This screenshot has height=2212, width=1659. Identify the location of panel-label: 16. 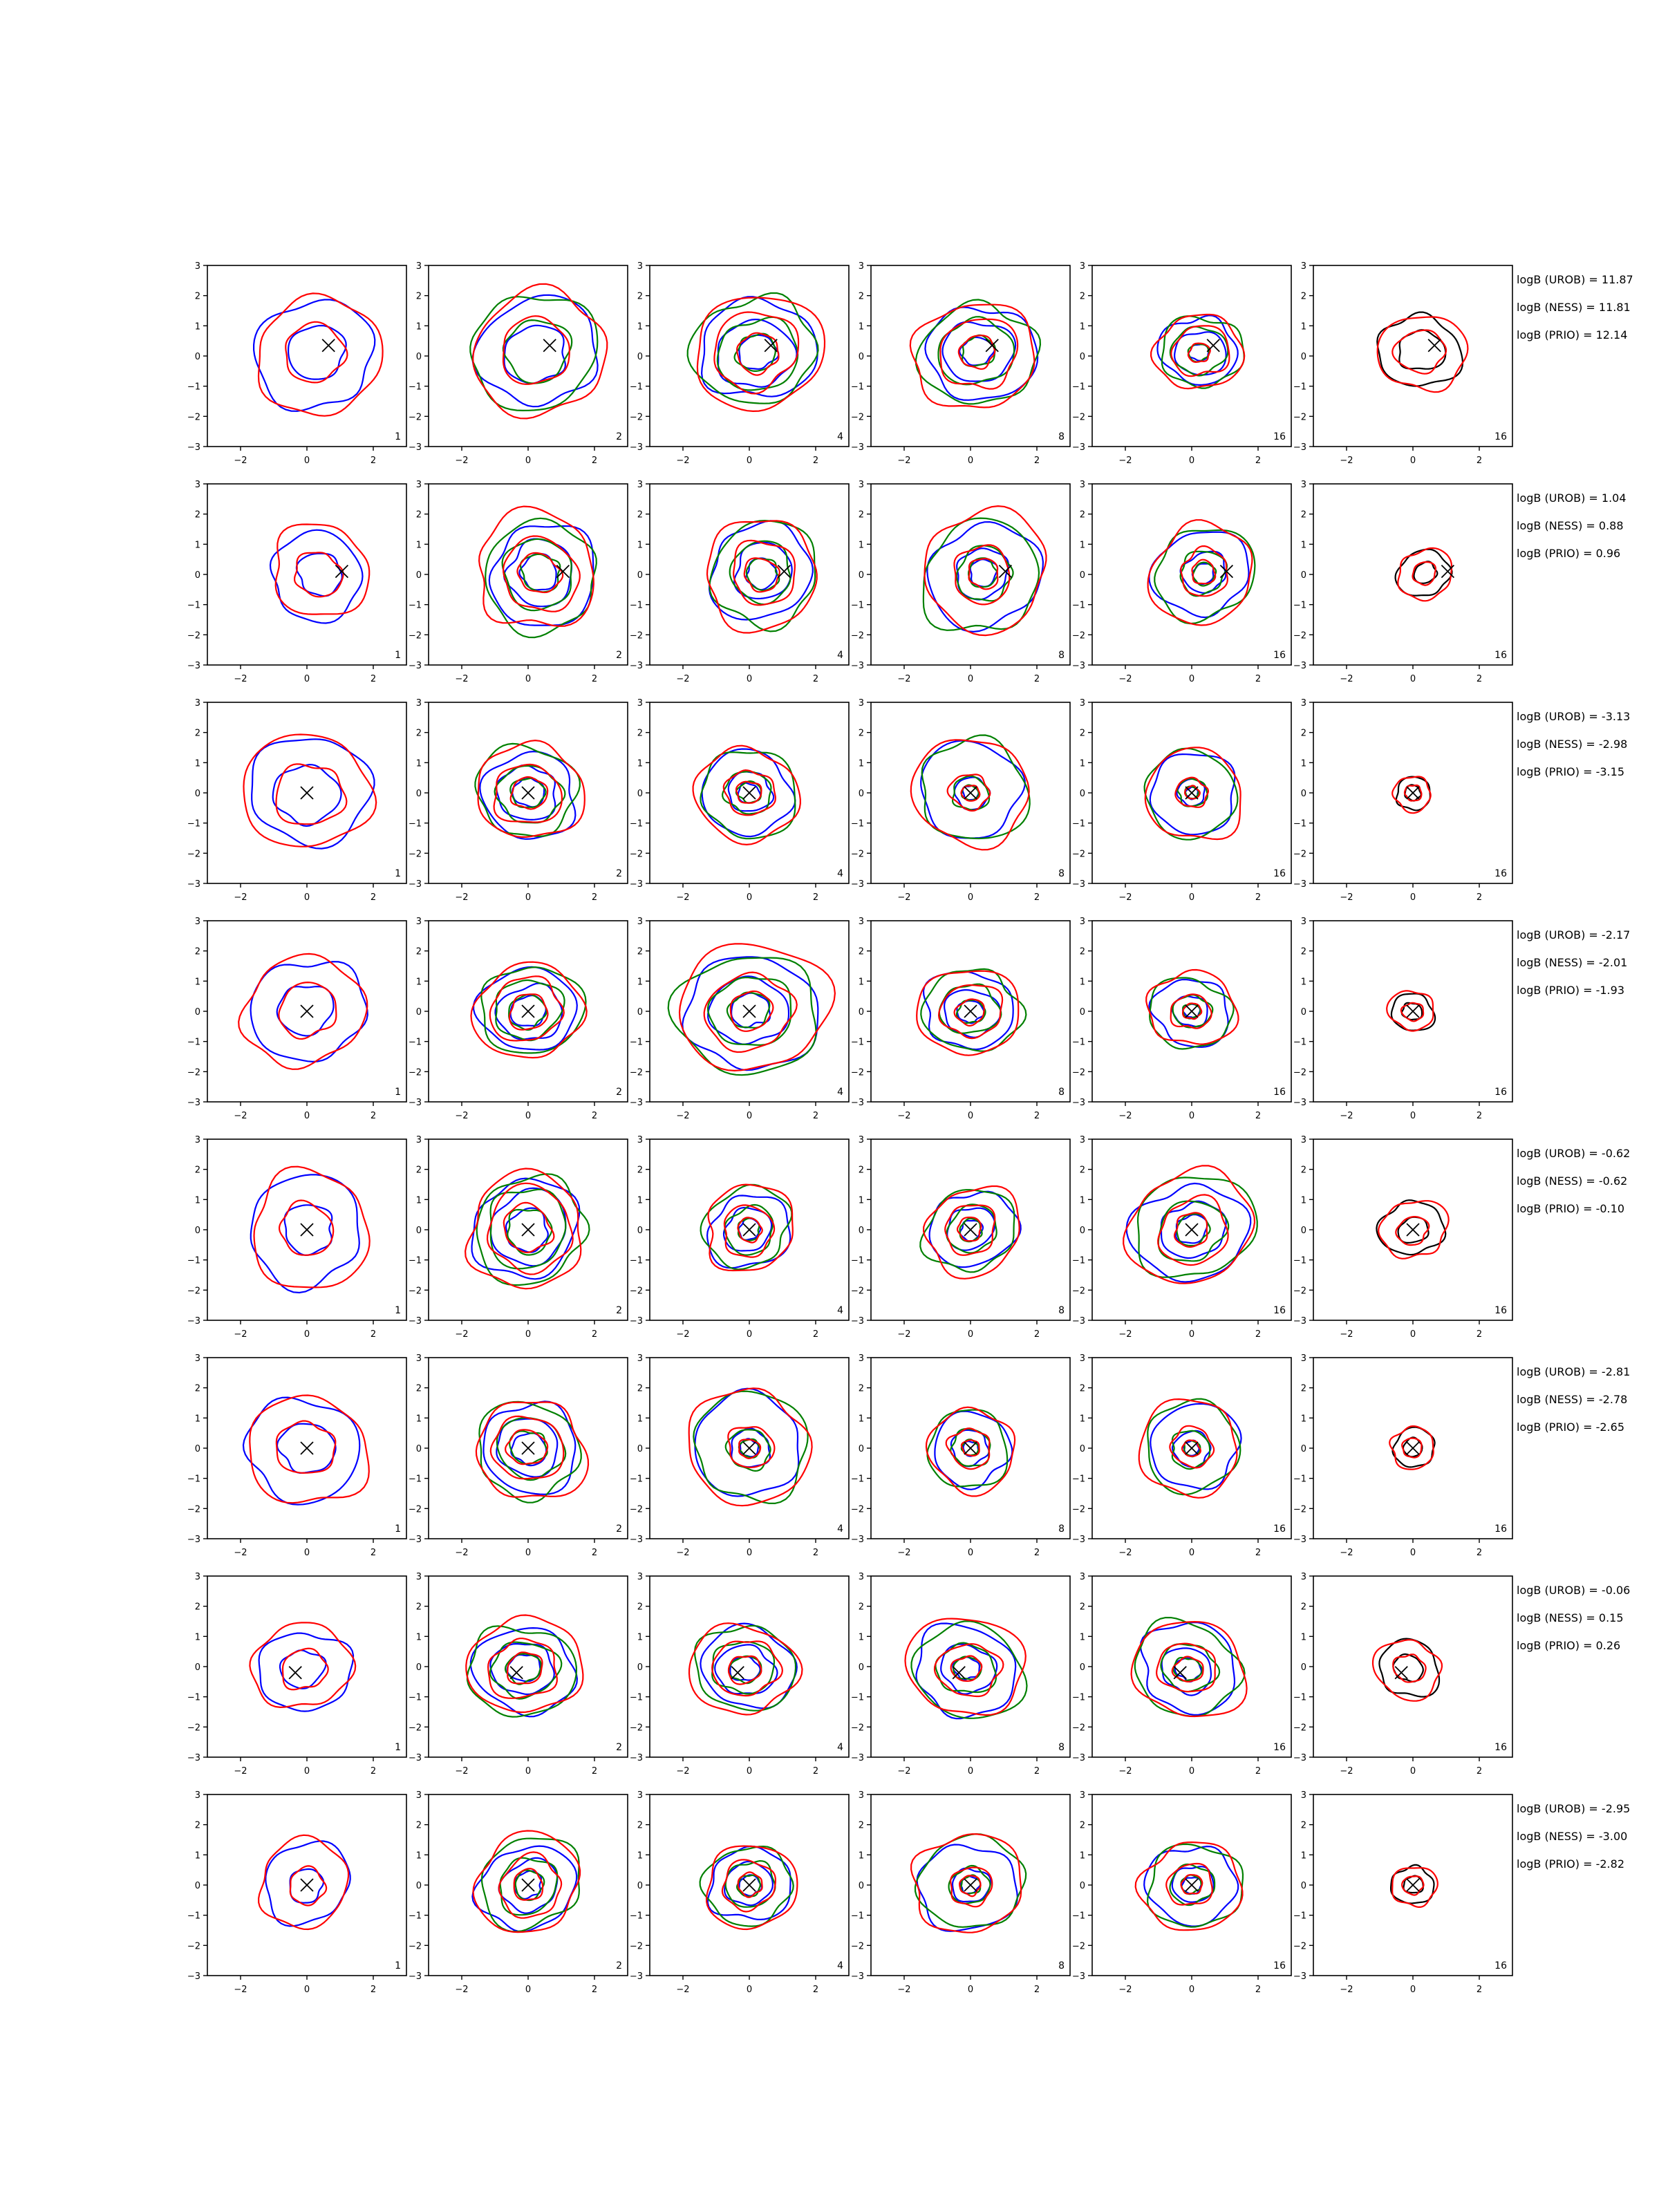
(1501, 1092).